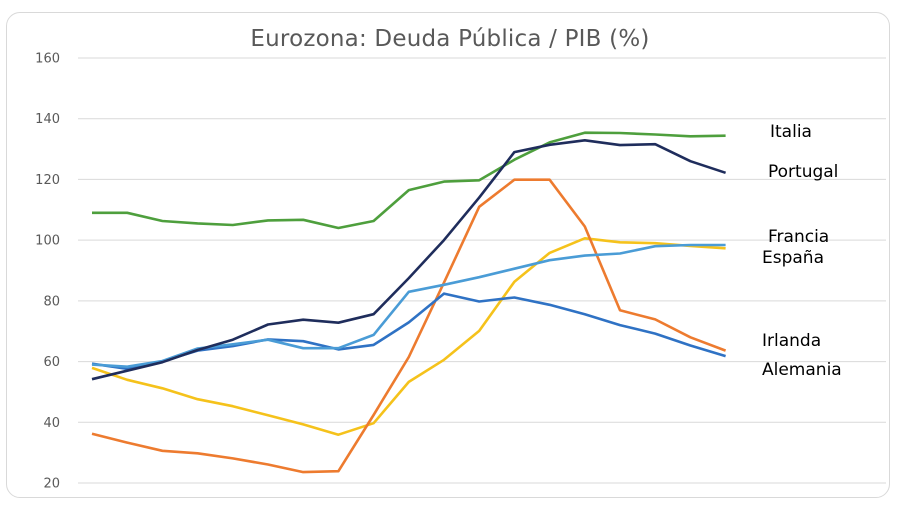 This screenshot has width=900, height=514. What do you see at coordinates (47, 272) in the screenshot?
I see `y-axis-ticks: 20 40 60 80 100 120 140 160` at bounding box center [47, 272].